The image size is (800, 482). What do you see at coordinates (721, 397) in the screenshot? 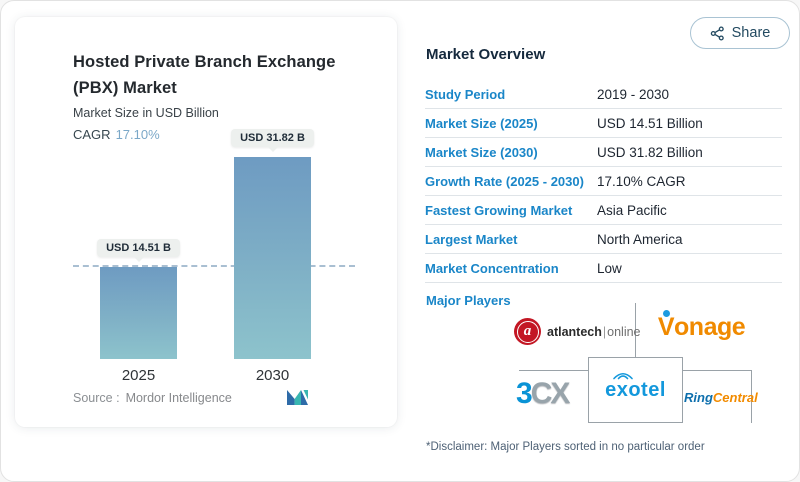
I see `player-logo-ringcentral: RingCentral` at bounding box center [721, 397].